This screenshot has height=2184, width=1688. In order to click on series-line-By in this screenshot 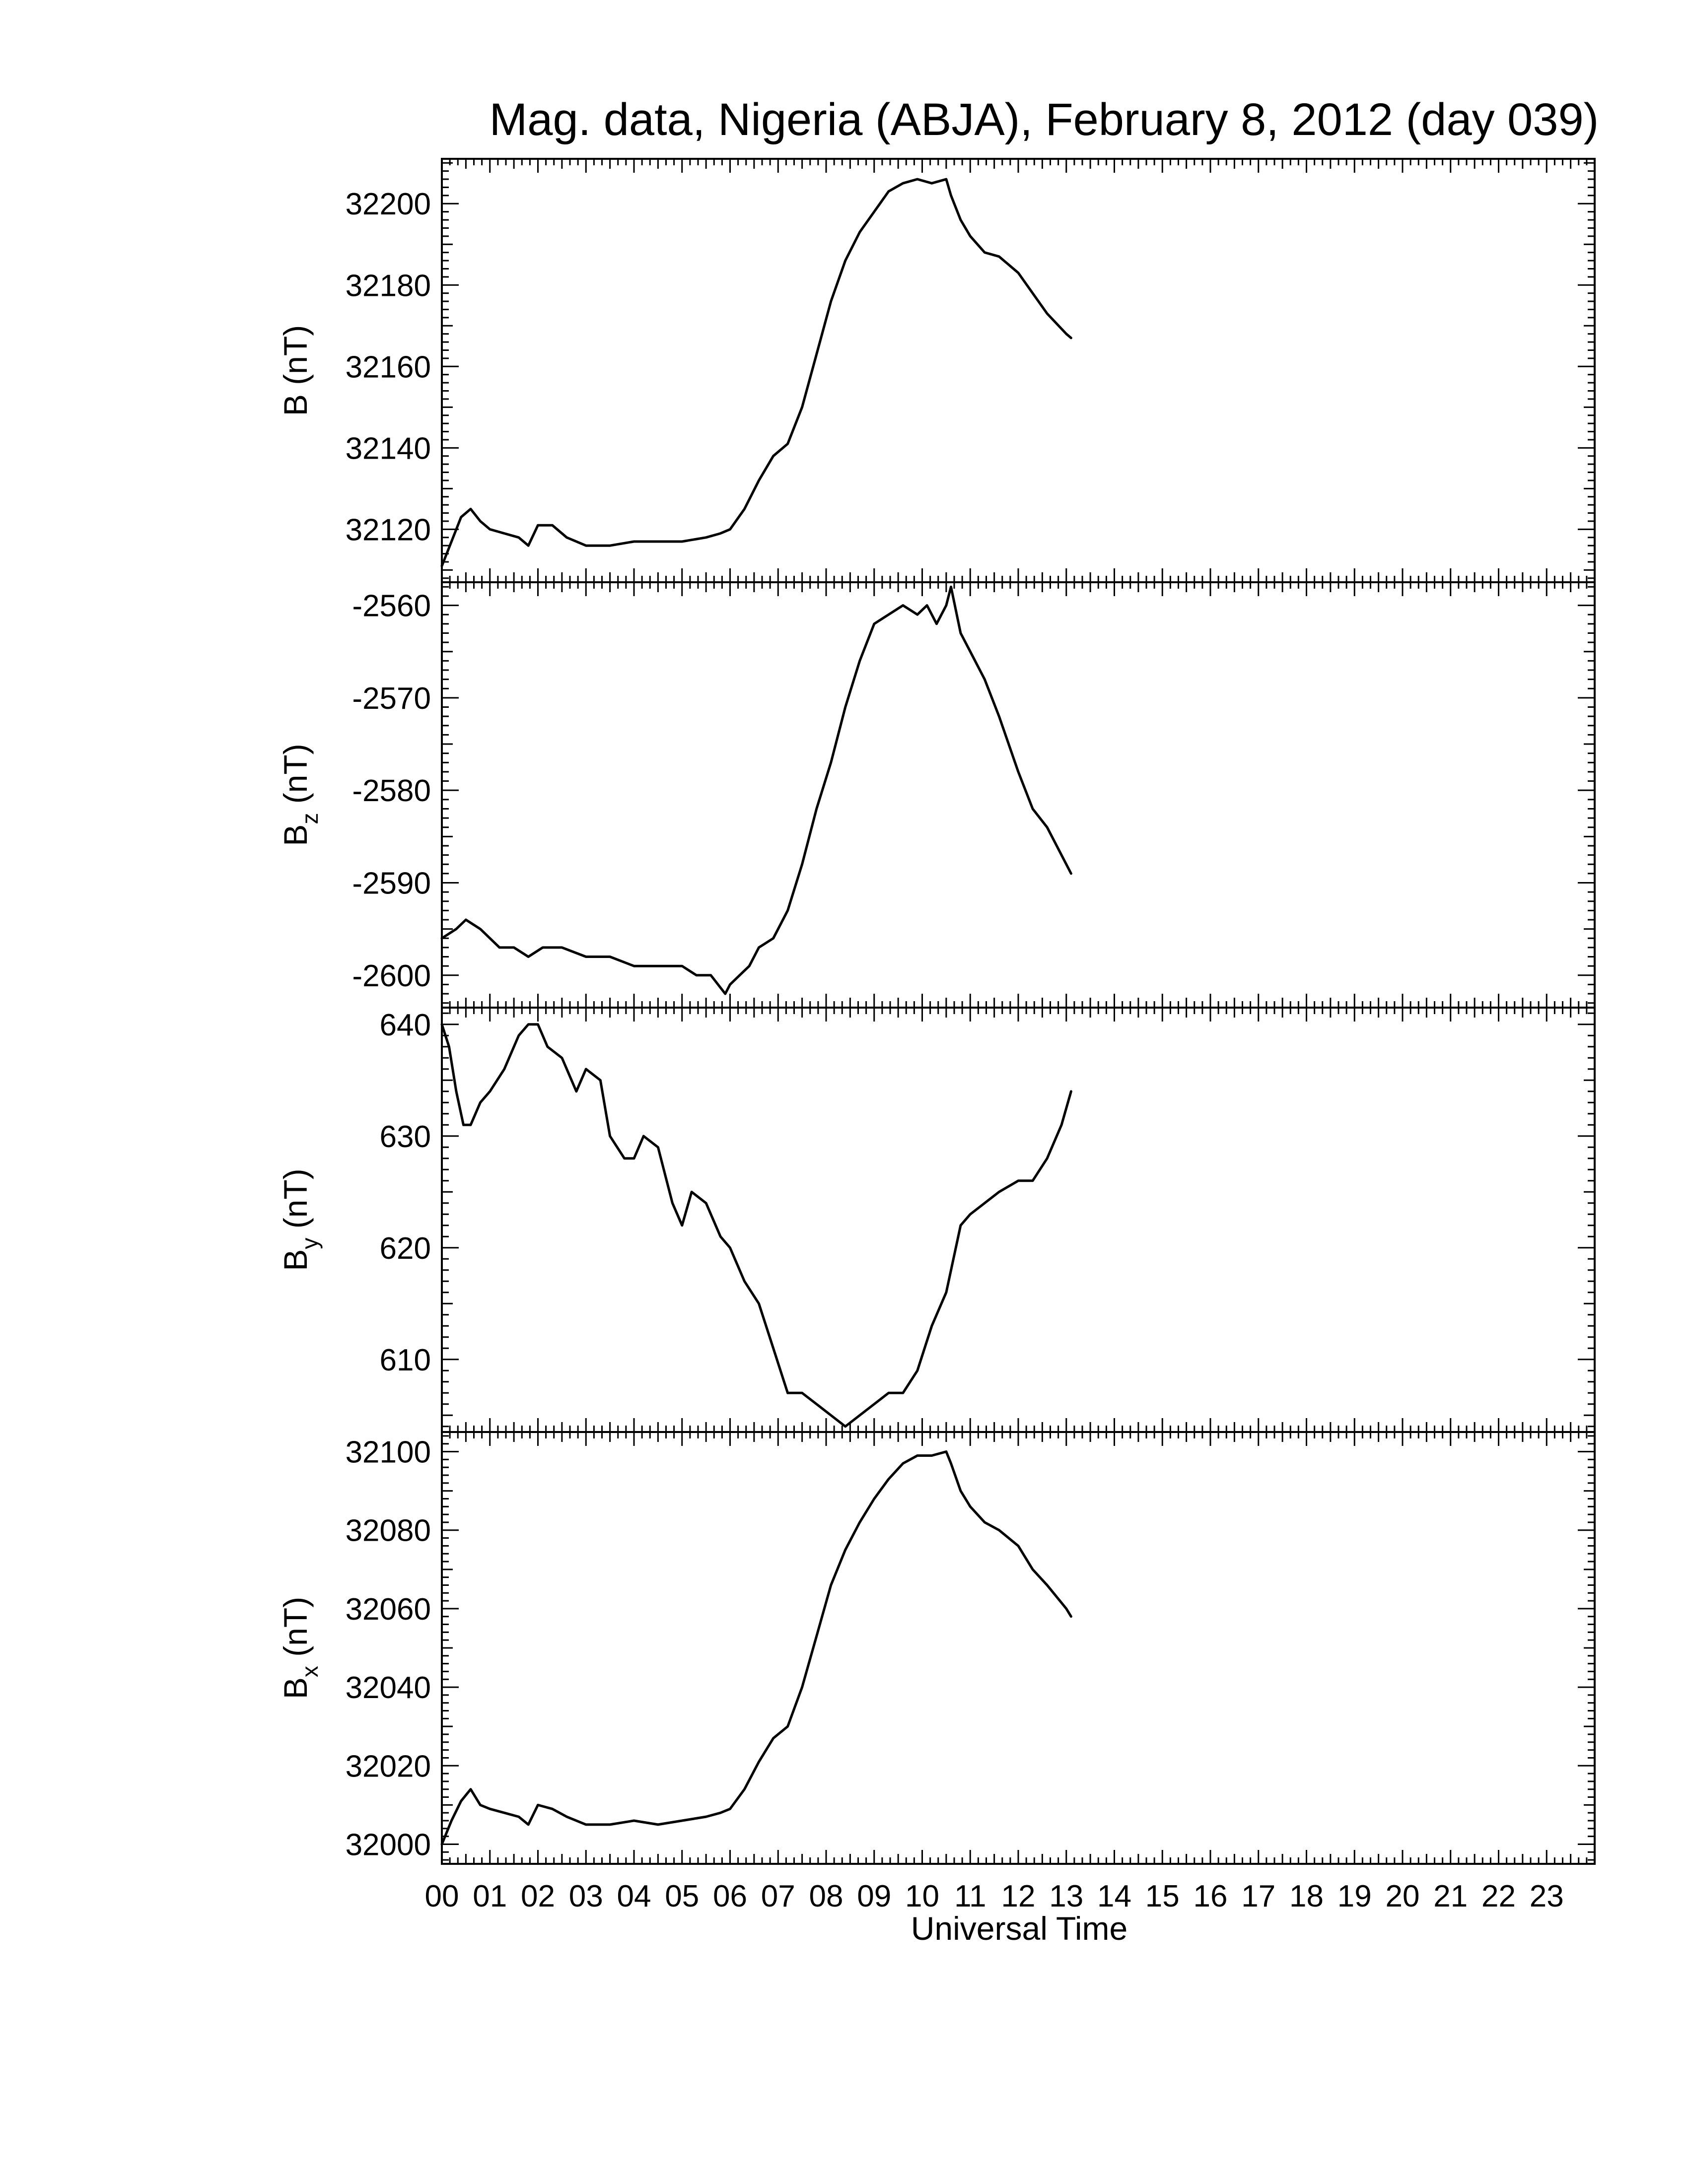, I will do `click(756, 1225)`.